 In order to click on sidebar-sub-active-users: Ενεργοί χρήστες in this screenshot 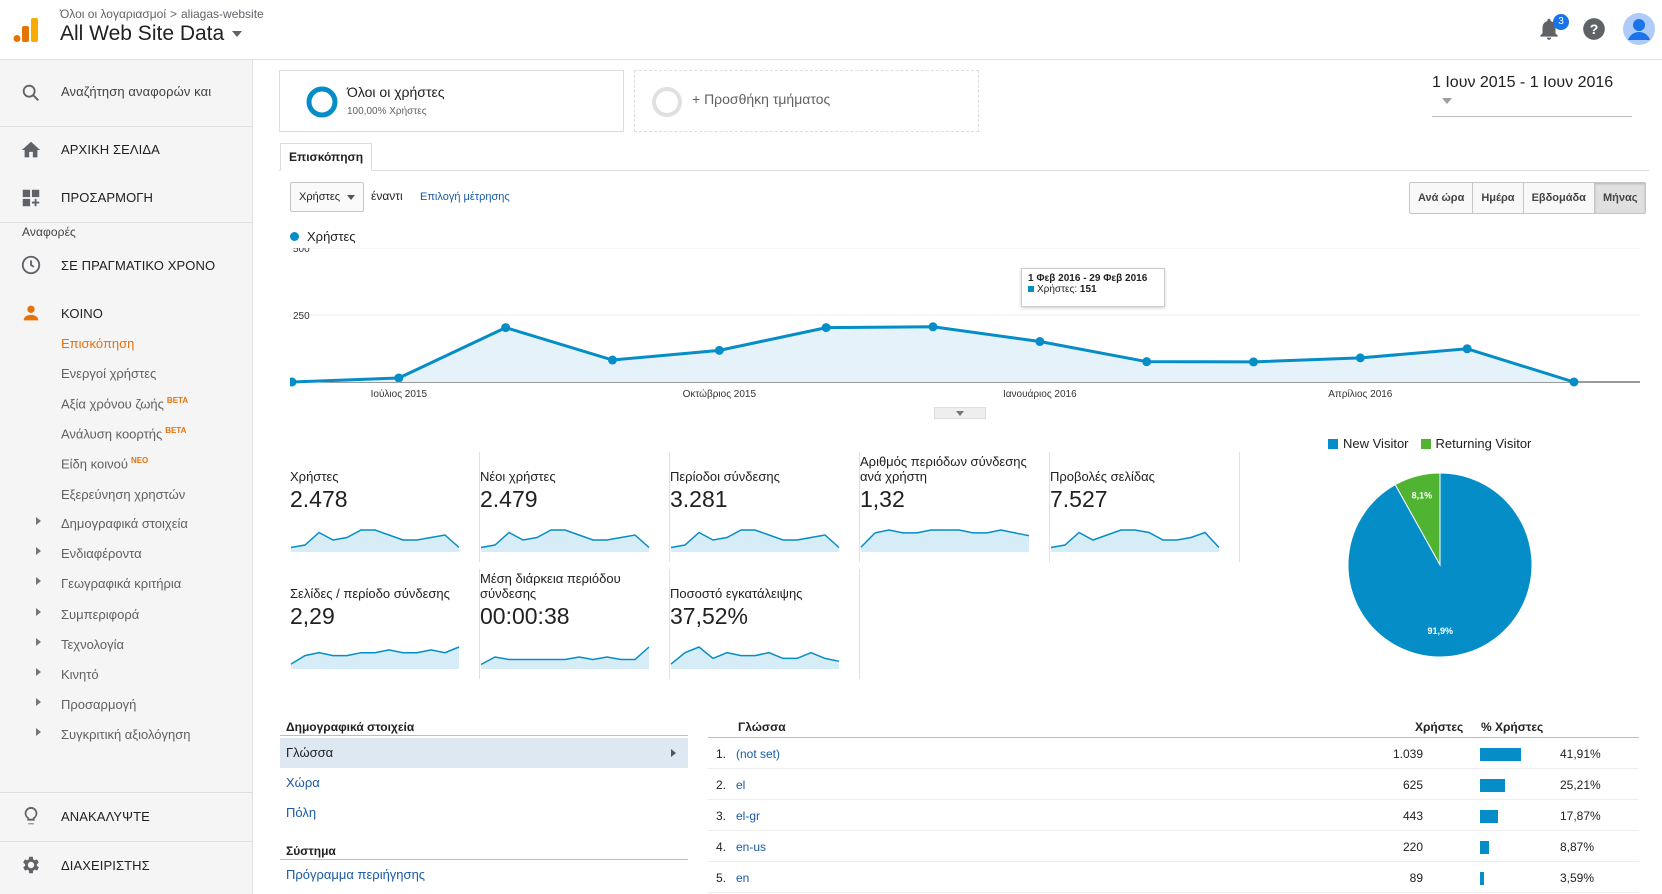, I will do `click(108, 373)`.